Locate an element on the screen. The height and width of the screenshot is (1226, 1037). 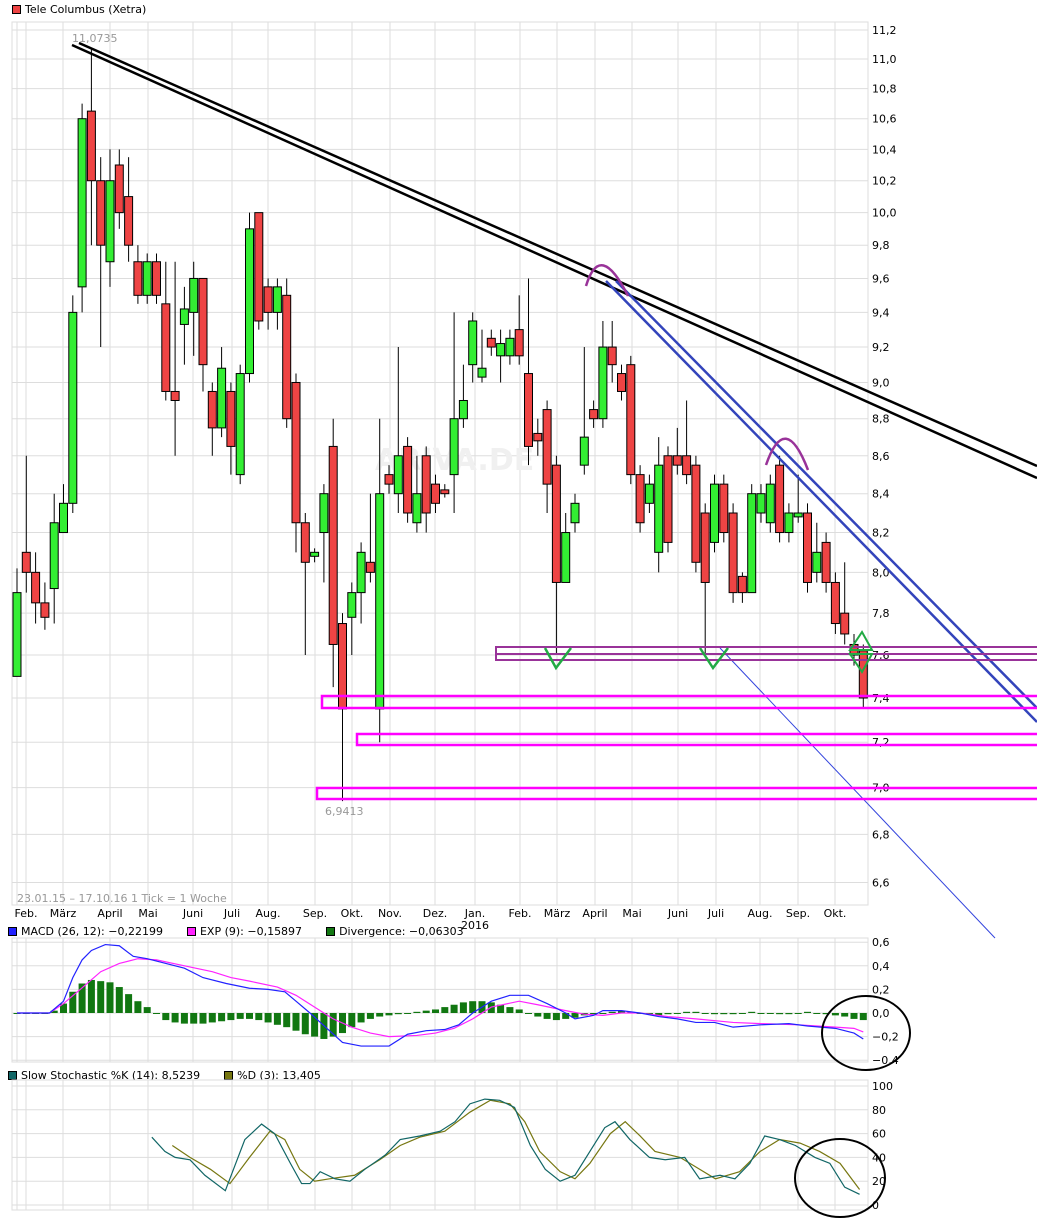
legend-k: Slow Stochastic %K (14): 8,5239 is located at coordinates (111, 1075).